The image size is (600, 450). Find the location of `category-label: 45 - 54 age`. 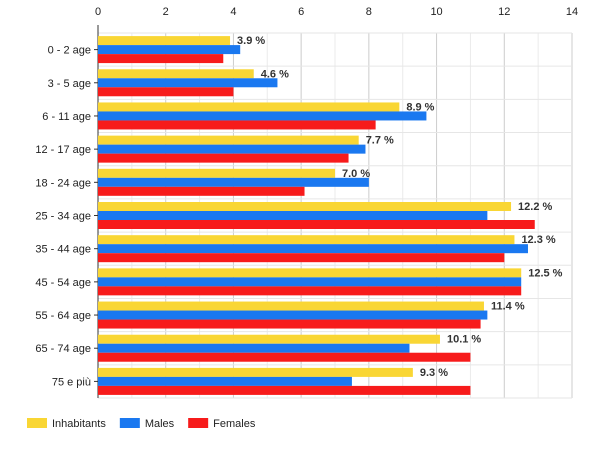

category-label: 45 - 54 age is located at coordinates (63, 283).